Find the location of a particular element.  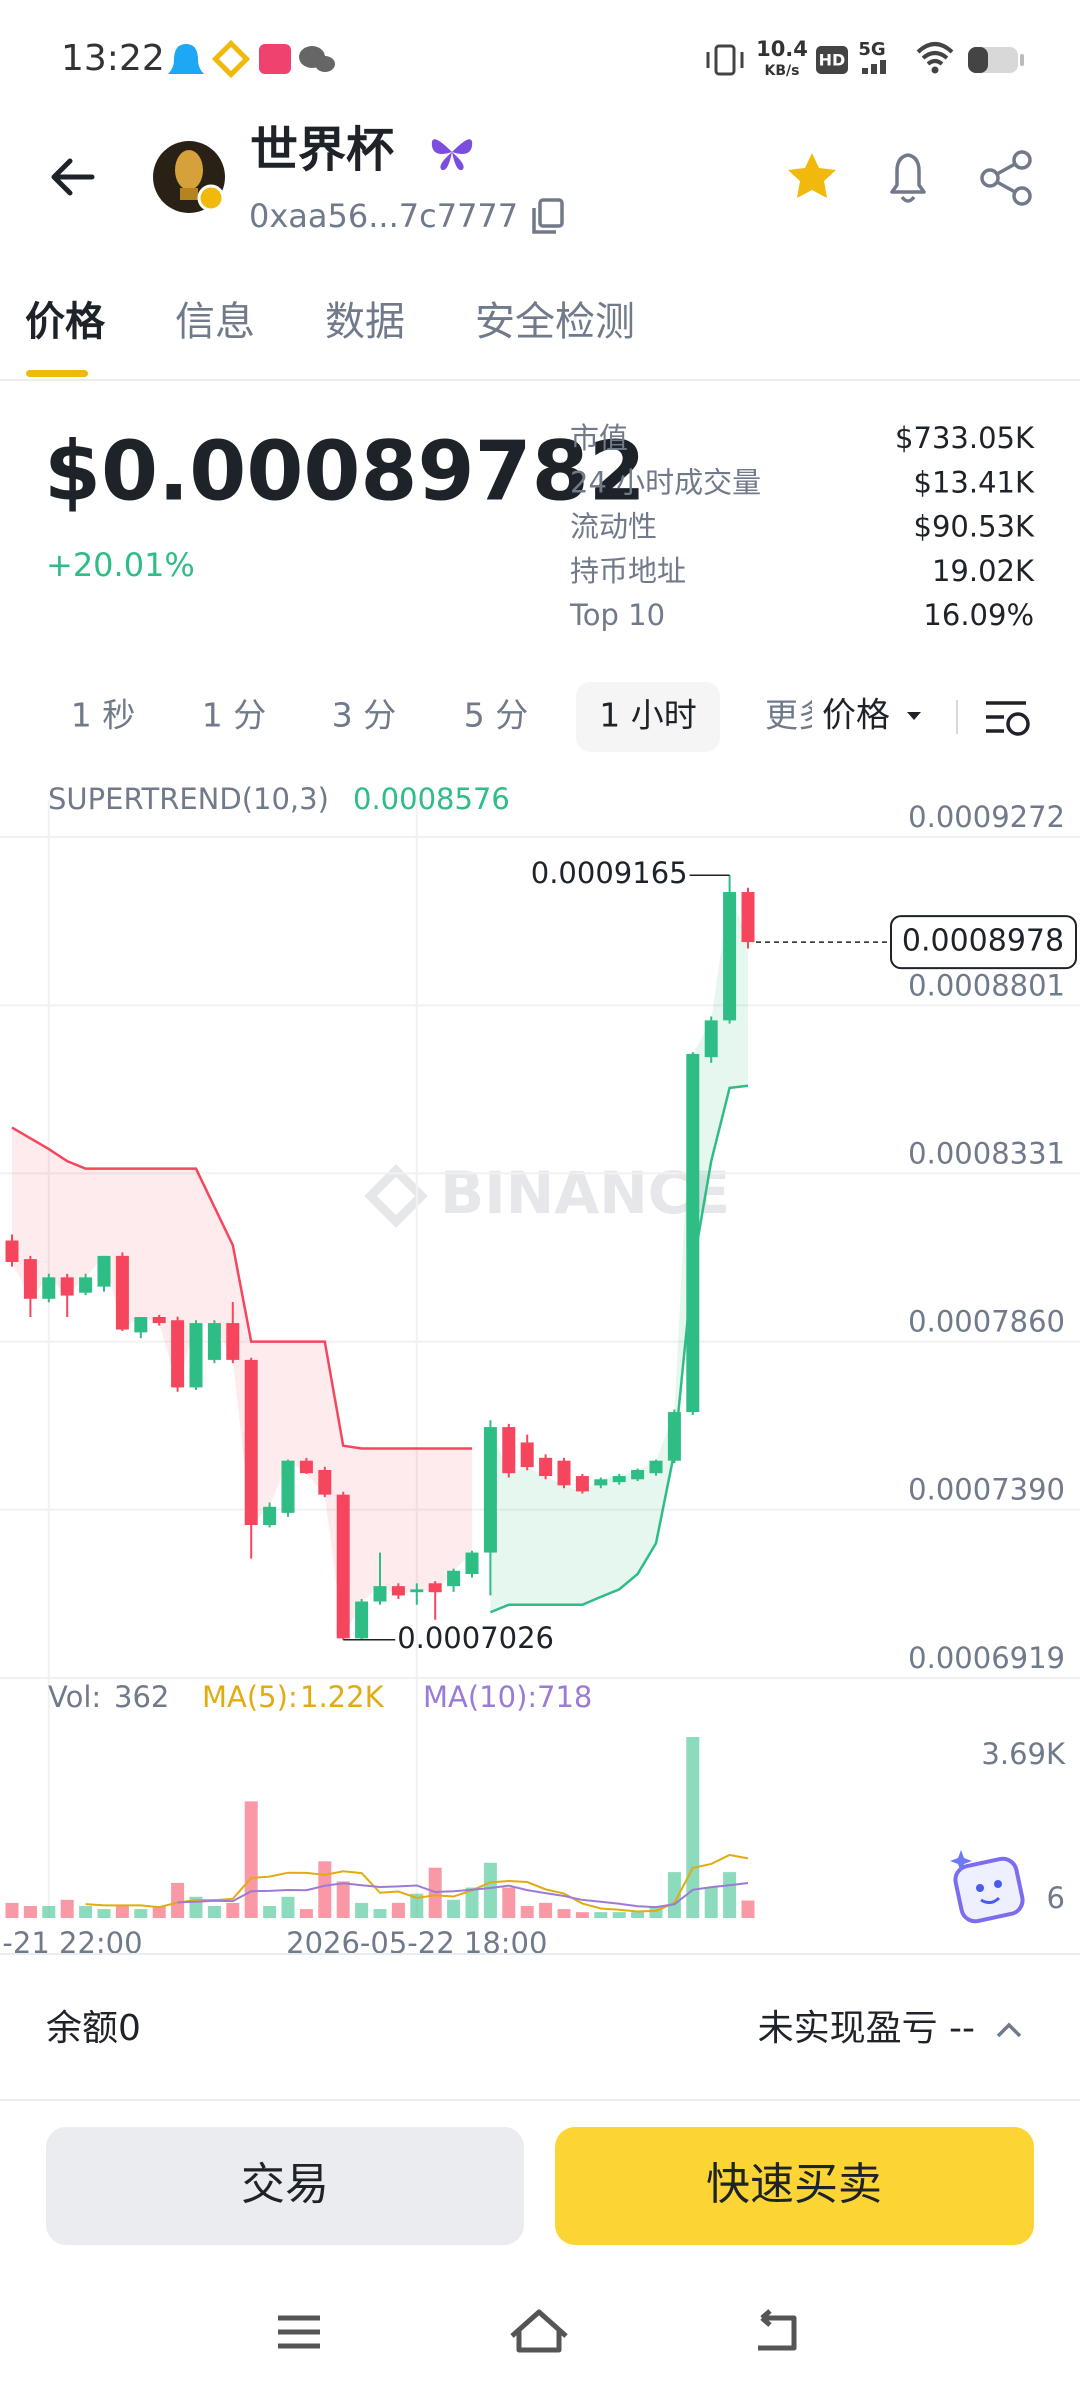

interval-selected-bg is located at coordinates (648, 717).